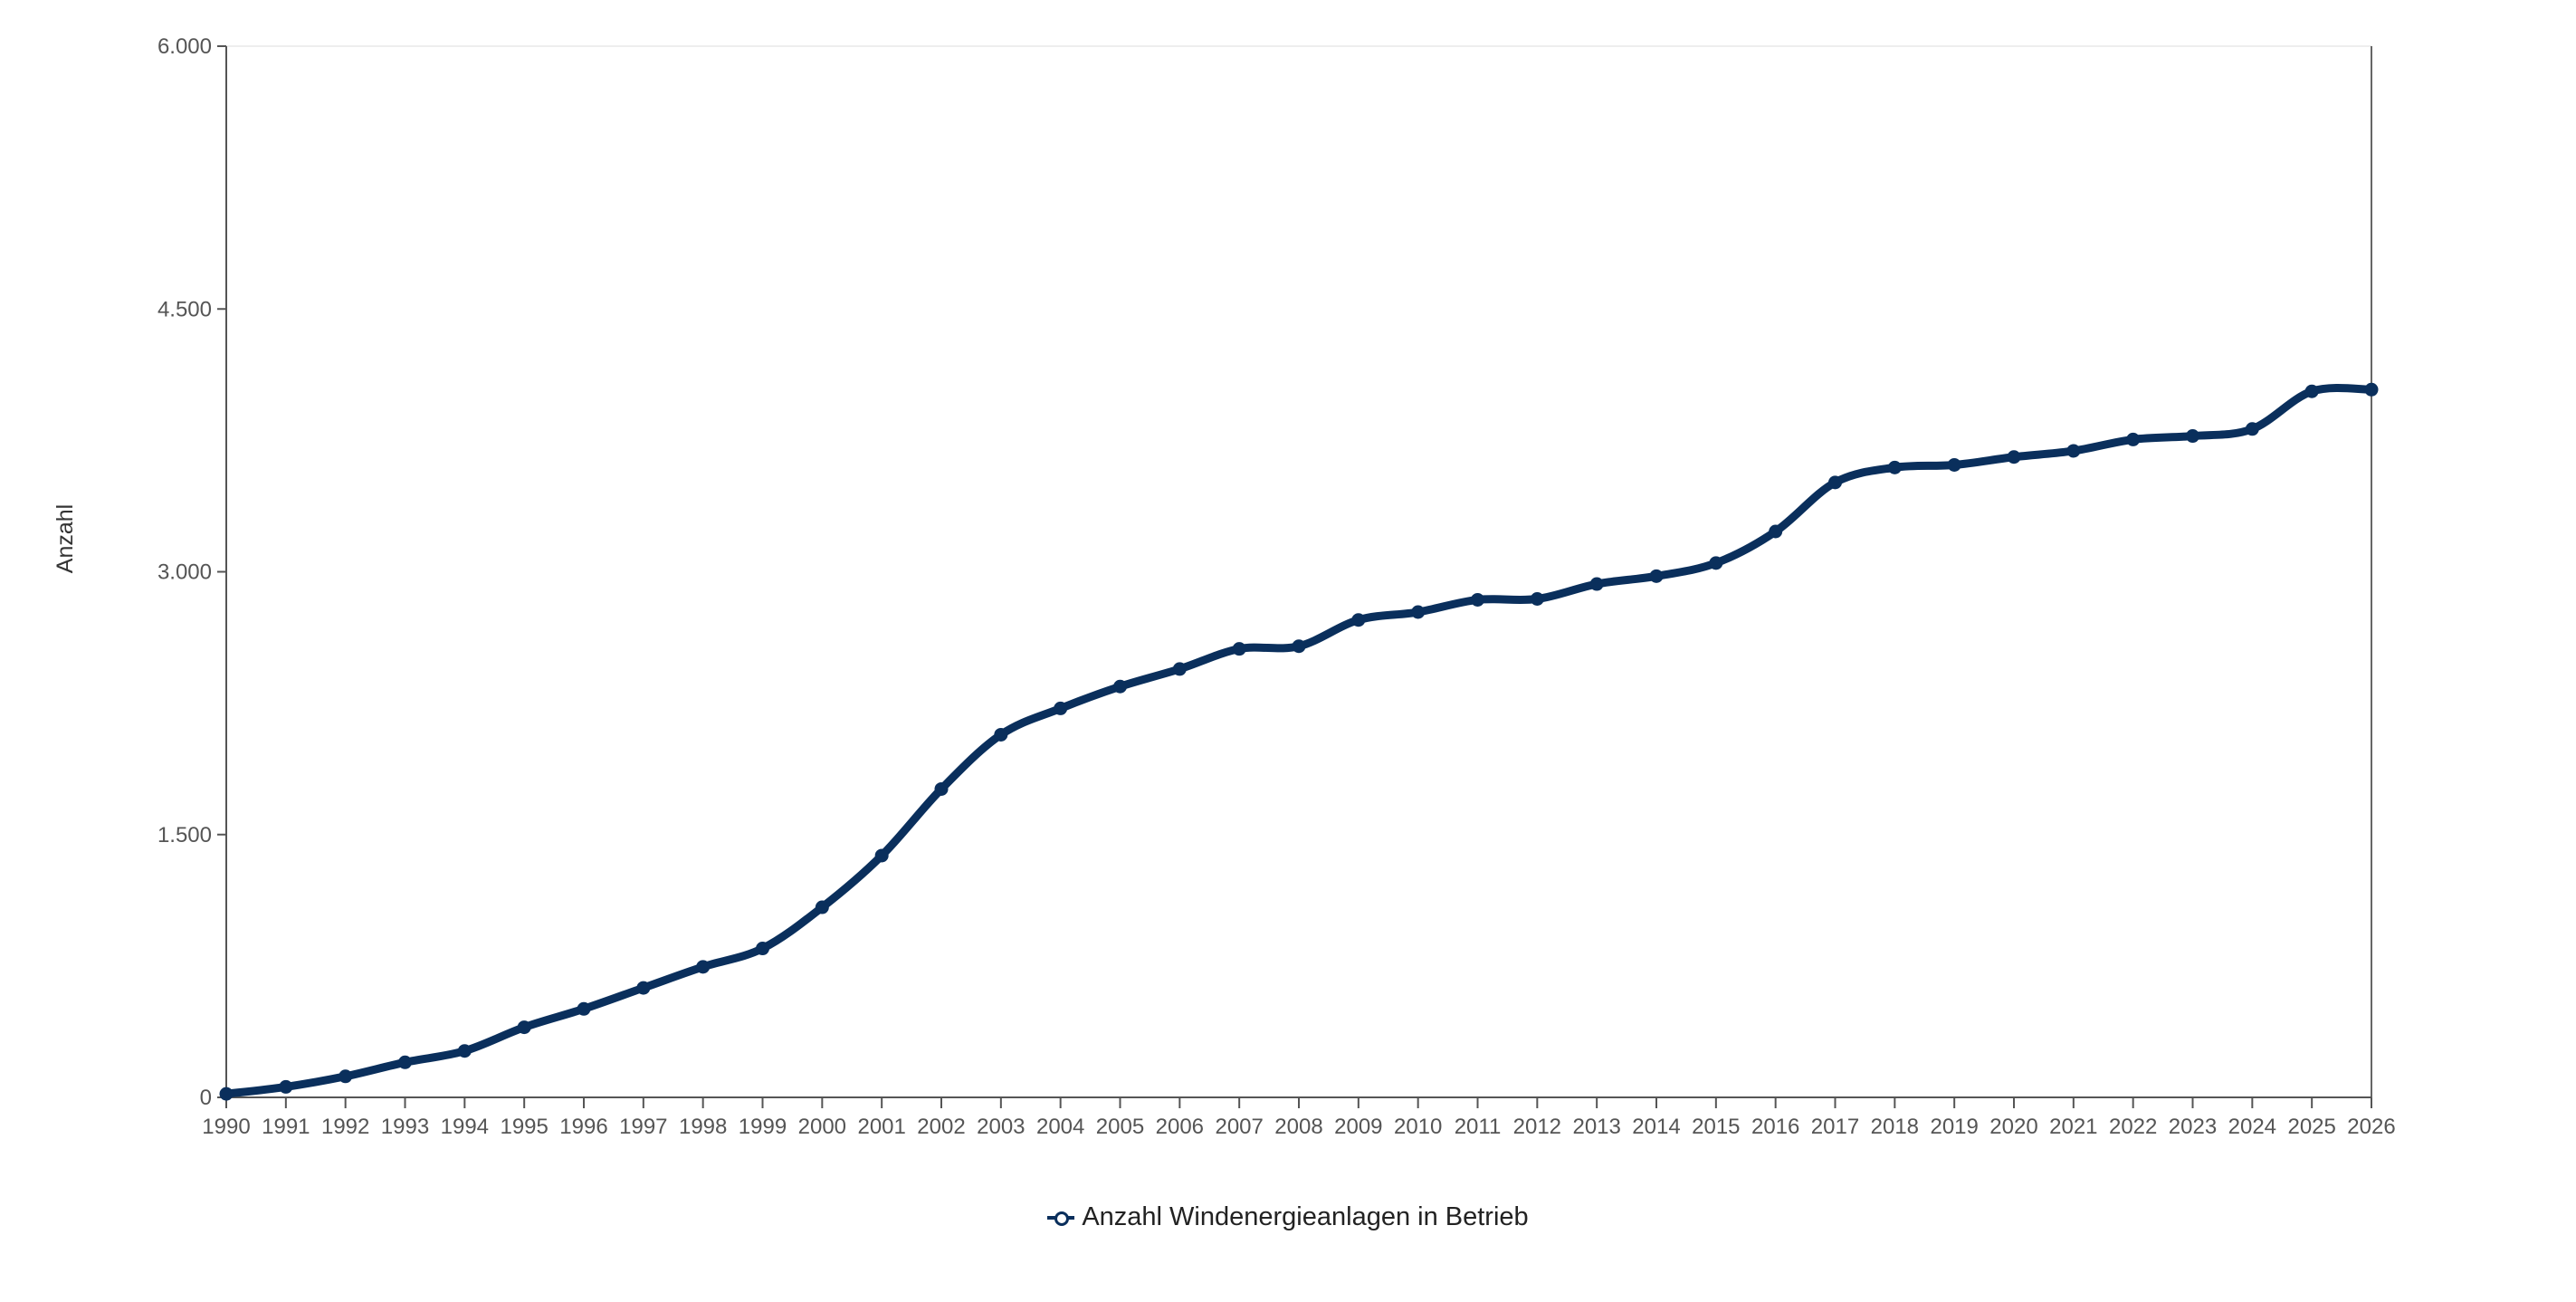 This screenshot has width=2576, height=1302. Describe the element at coordinates (226, 1127) in the screenshot. I see `x-tick-label: 1990` at that location.